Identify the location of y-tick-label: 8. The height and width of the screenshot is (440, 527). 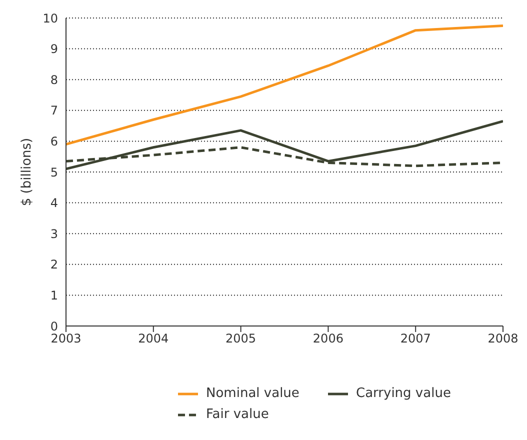
(54, 79).